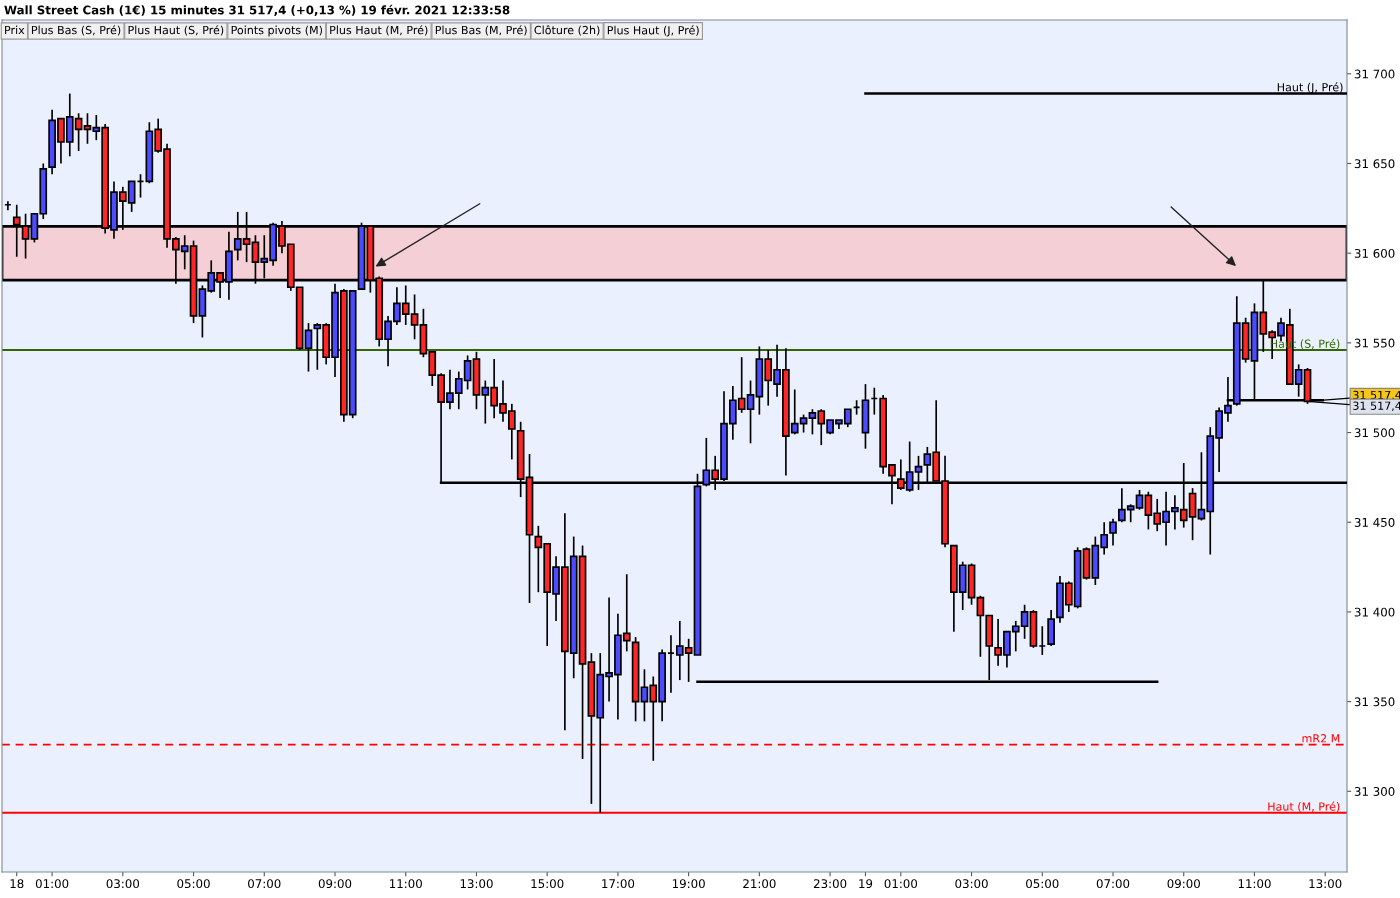 The width and height of the screenshot is (1400, 898). Describe the element at coordinates (1374, 612) in the screenshot. I see `y-tick-label: 31 400` at that location.